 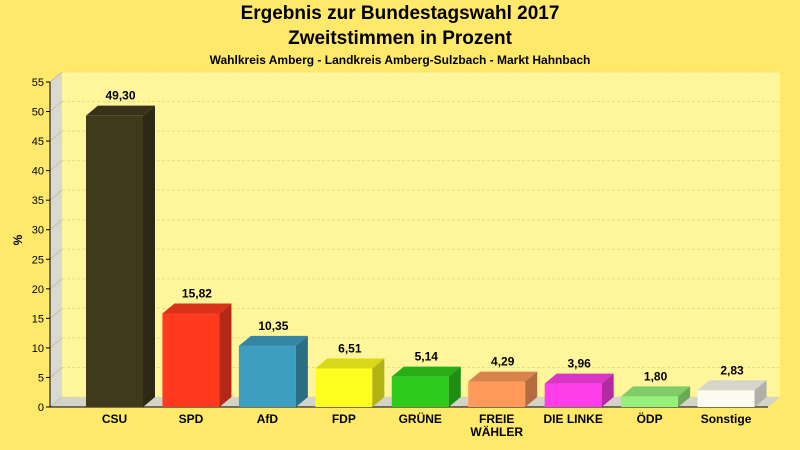 I want to click on bar-value-label: 5,14, so click(x=427, y=357).